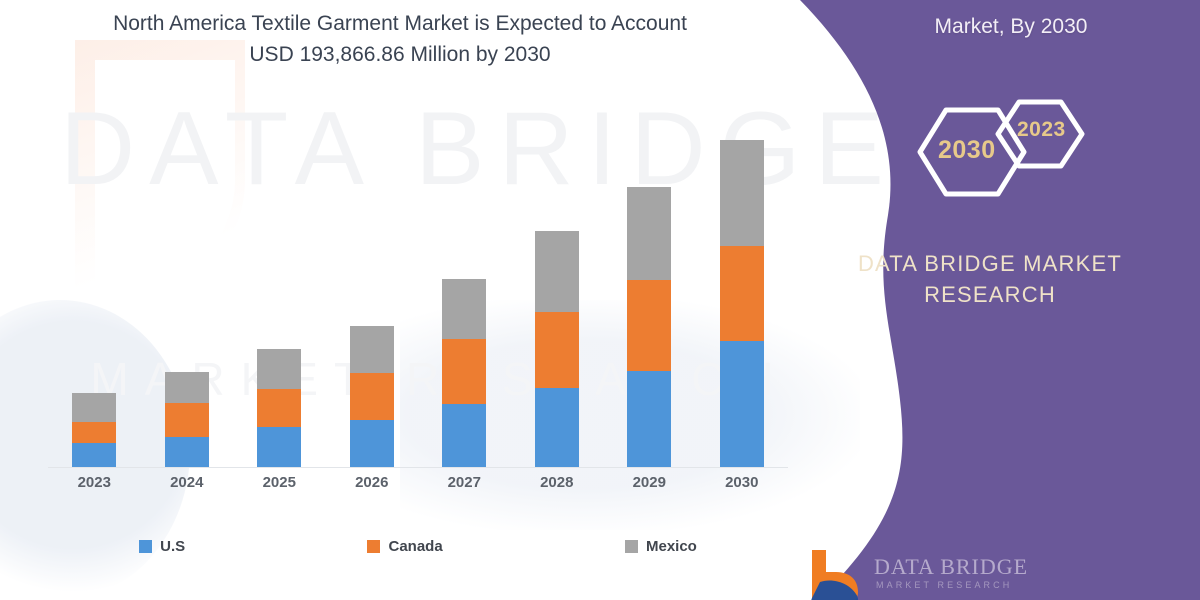 The width and height of the screenshot is (1200, 600). Describe the element at coordinates (742, 482) in the screenshot. I see `x-axis-label: 2030` at that location.